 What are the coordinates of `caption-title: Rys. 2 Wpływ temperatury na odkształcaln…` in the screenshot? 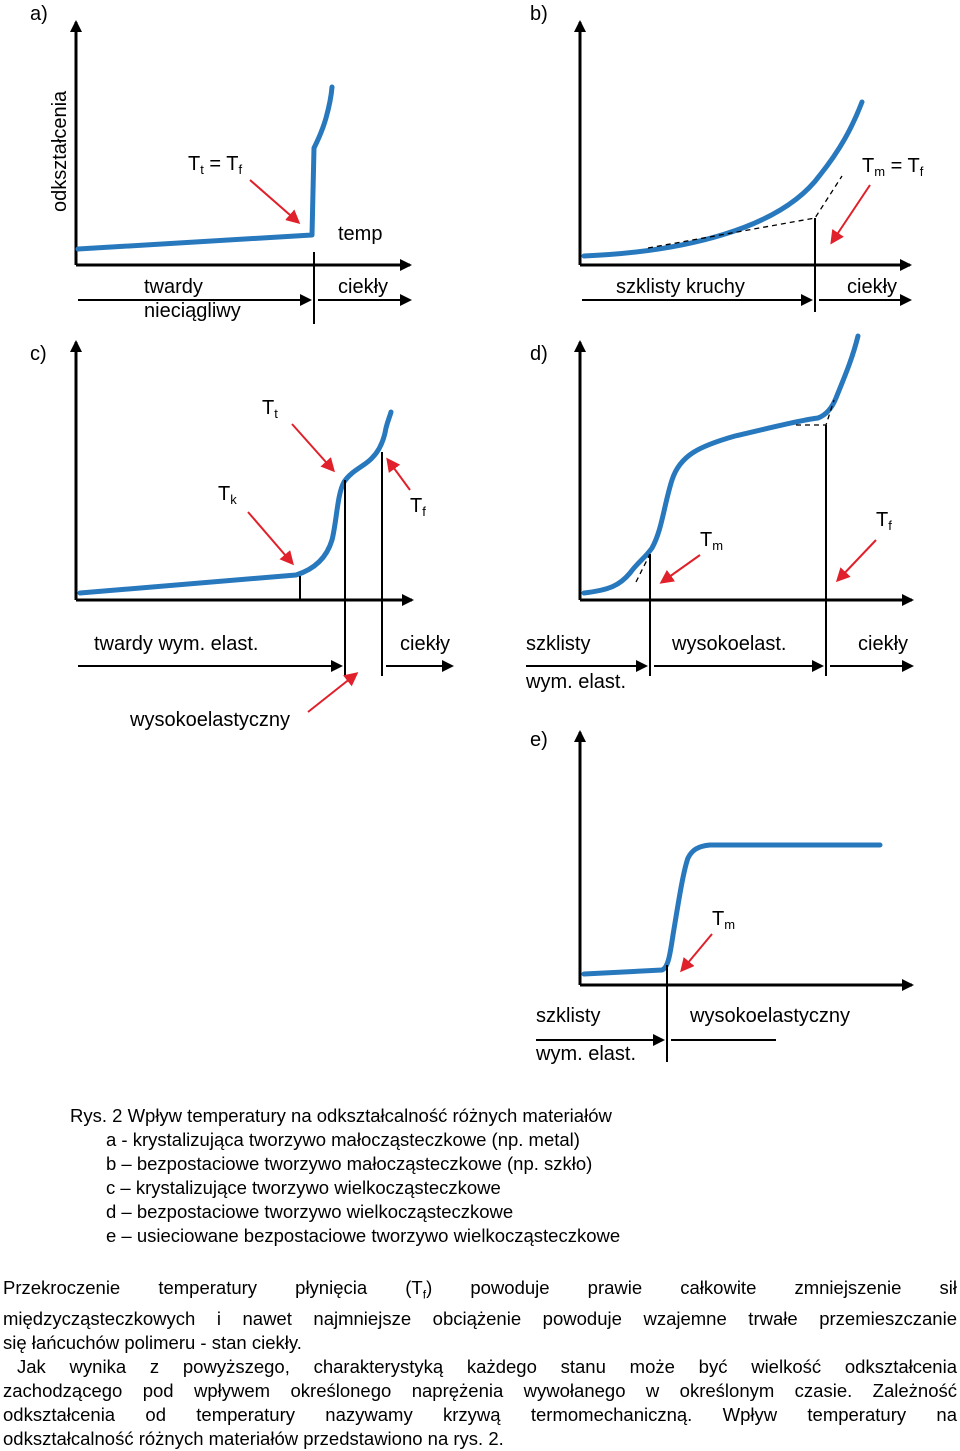 It's located at (341, 1115).